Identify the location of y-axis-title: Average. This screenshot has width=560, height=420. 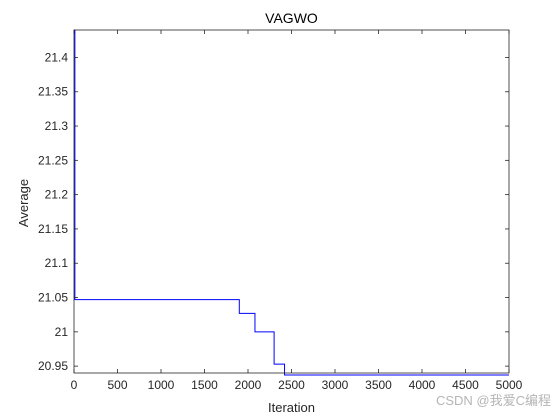
(23, 203).